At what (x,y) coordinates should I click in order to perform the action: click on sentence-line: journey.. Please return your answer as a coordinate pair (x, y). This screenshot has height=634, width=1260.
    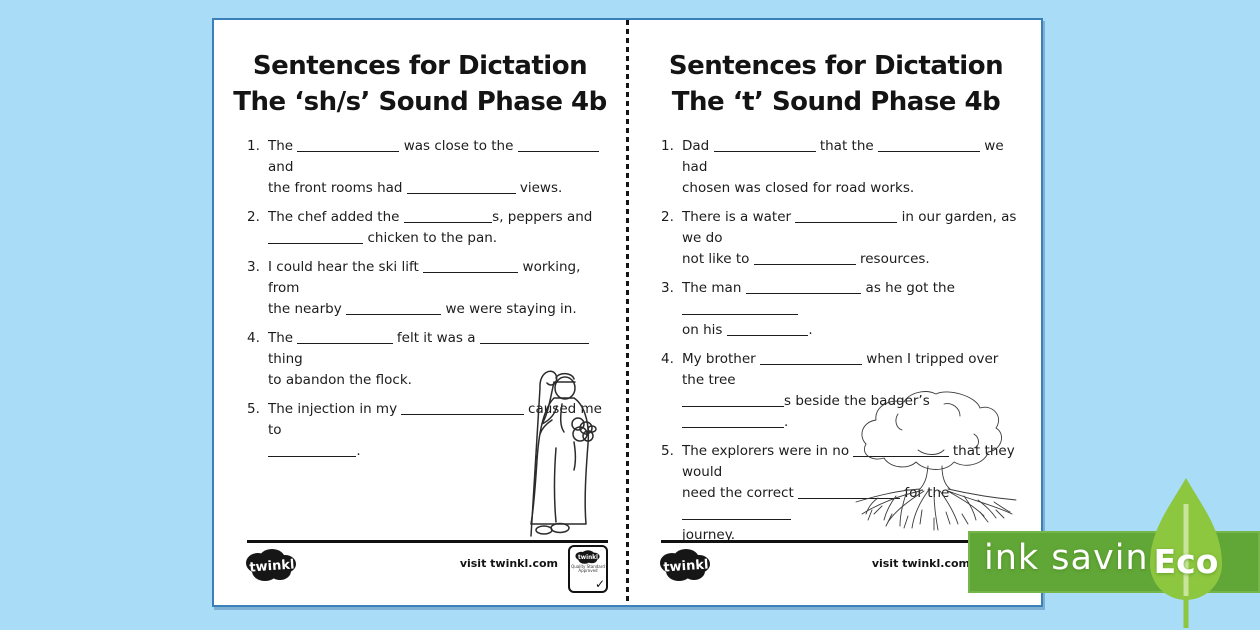
    Looking at the image, I should click on (709, 535).